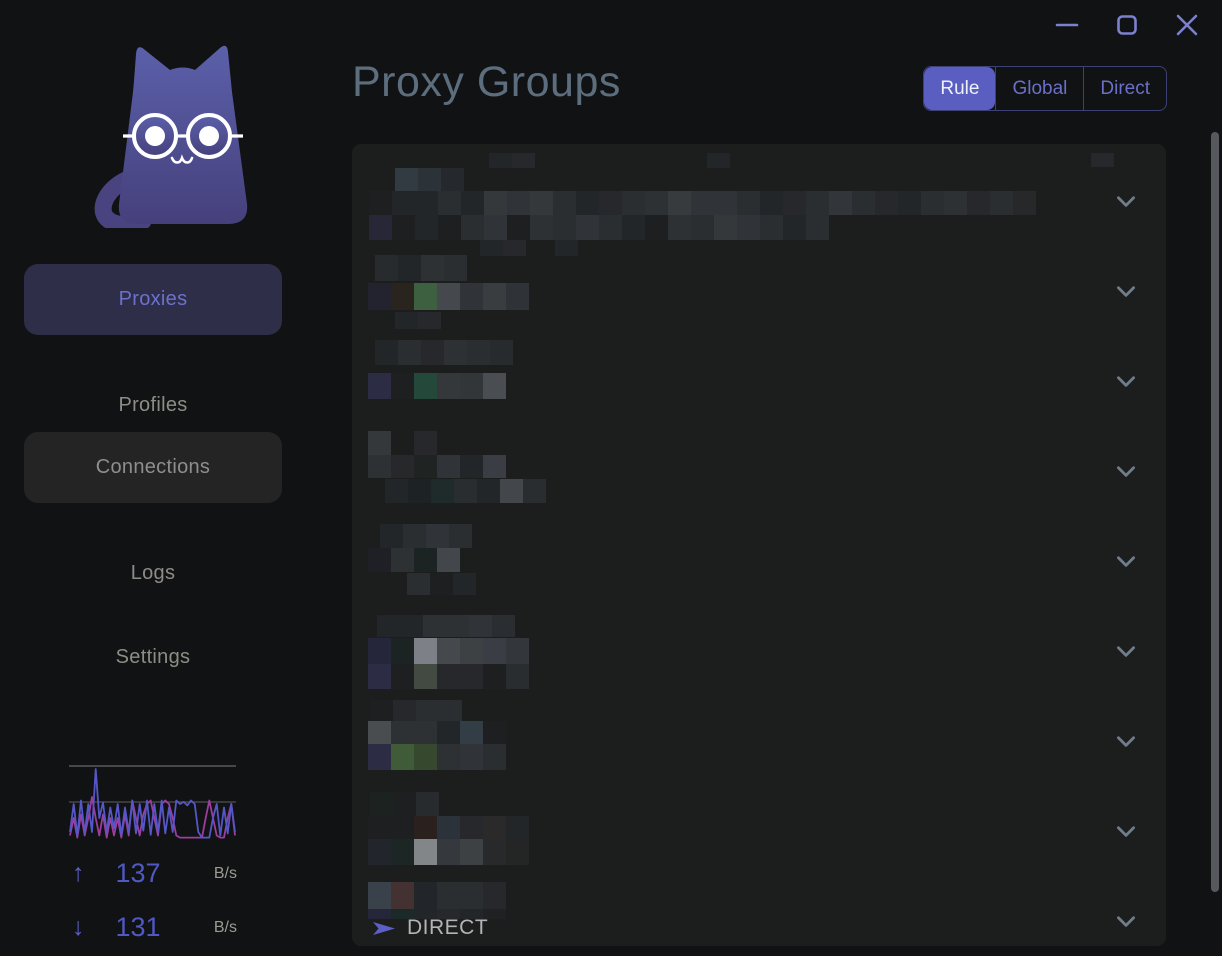 Image resolution: width=1222 pixels, height=956 pixels. Describe the element at coordinates (153, 467) in the screenshot. I see `sidebar-item-connections: Connections` at that location.